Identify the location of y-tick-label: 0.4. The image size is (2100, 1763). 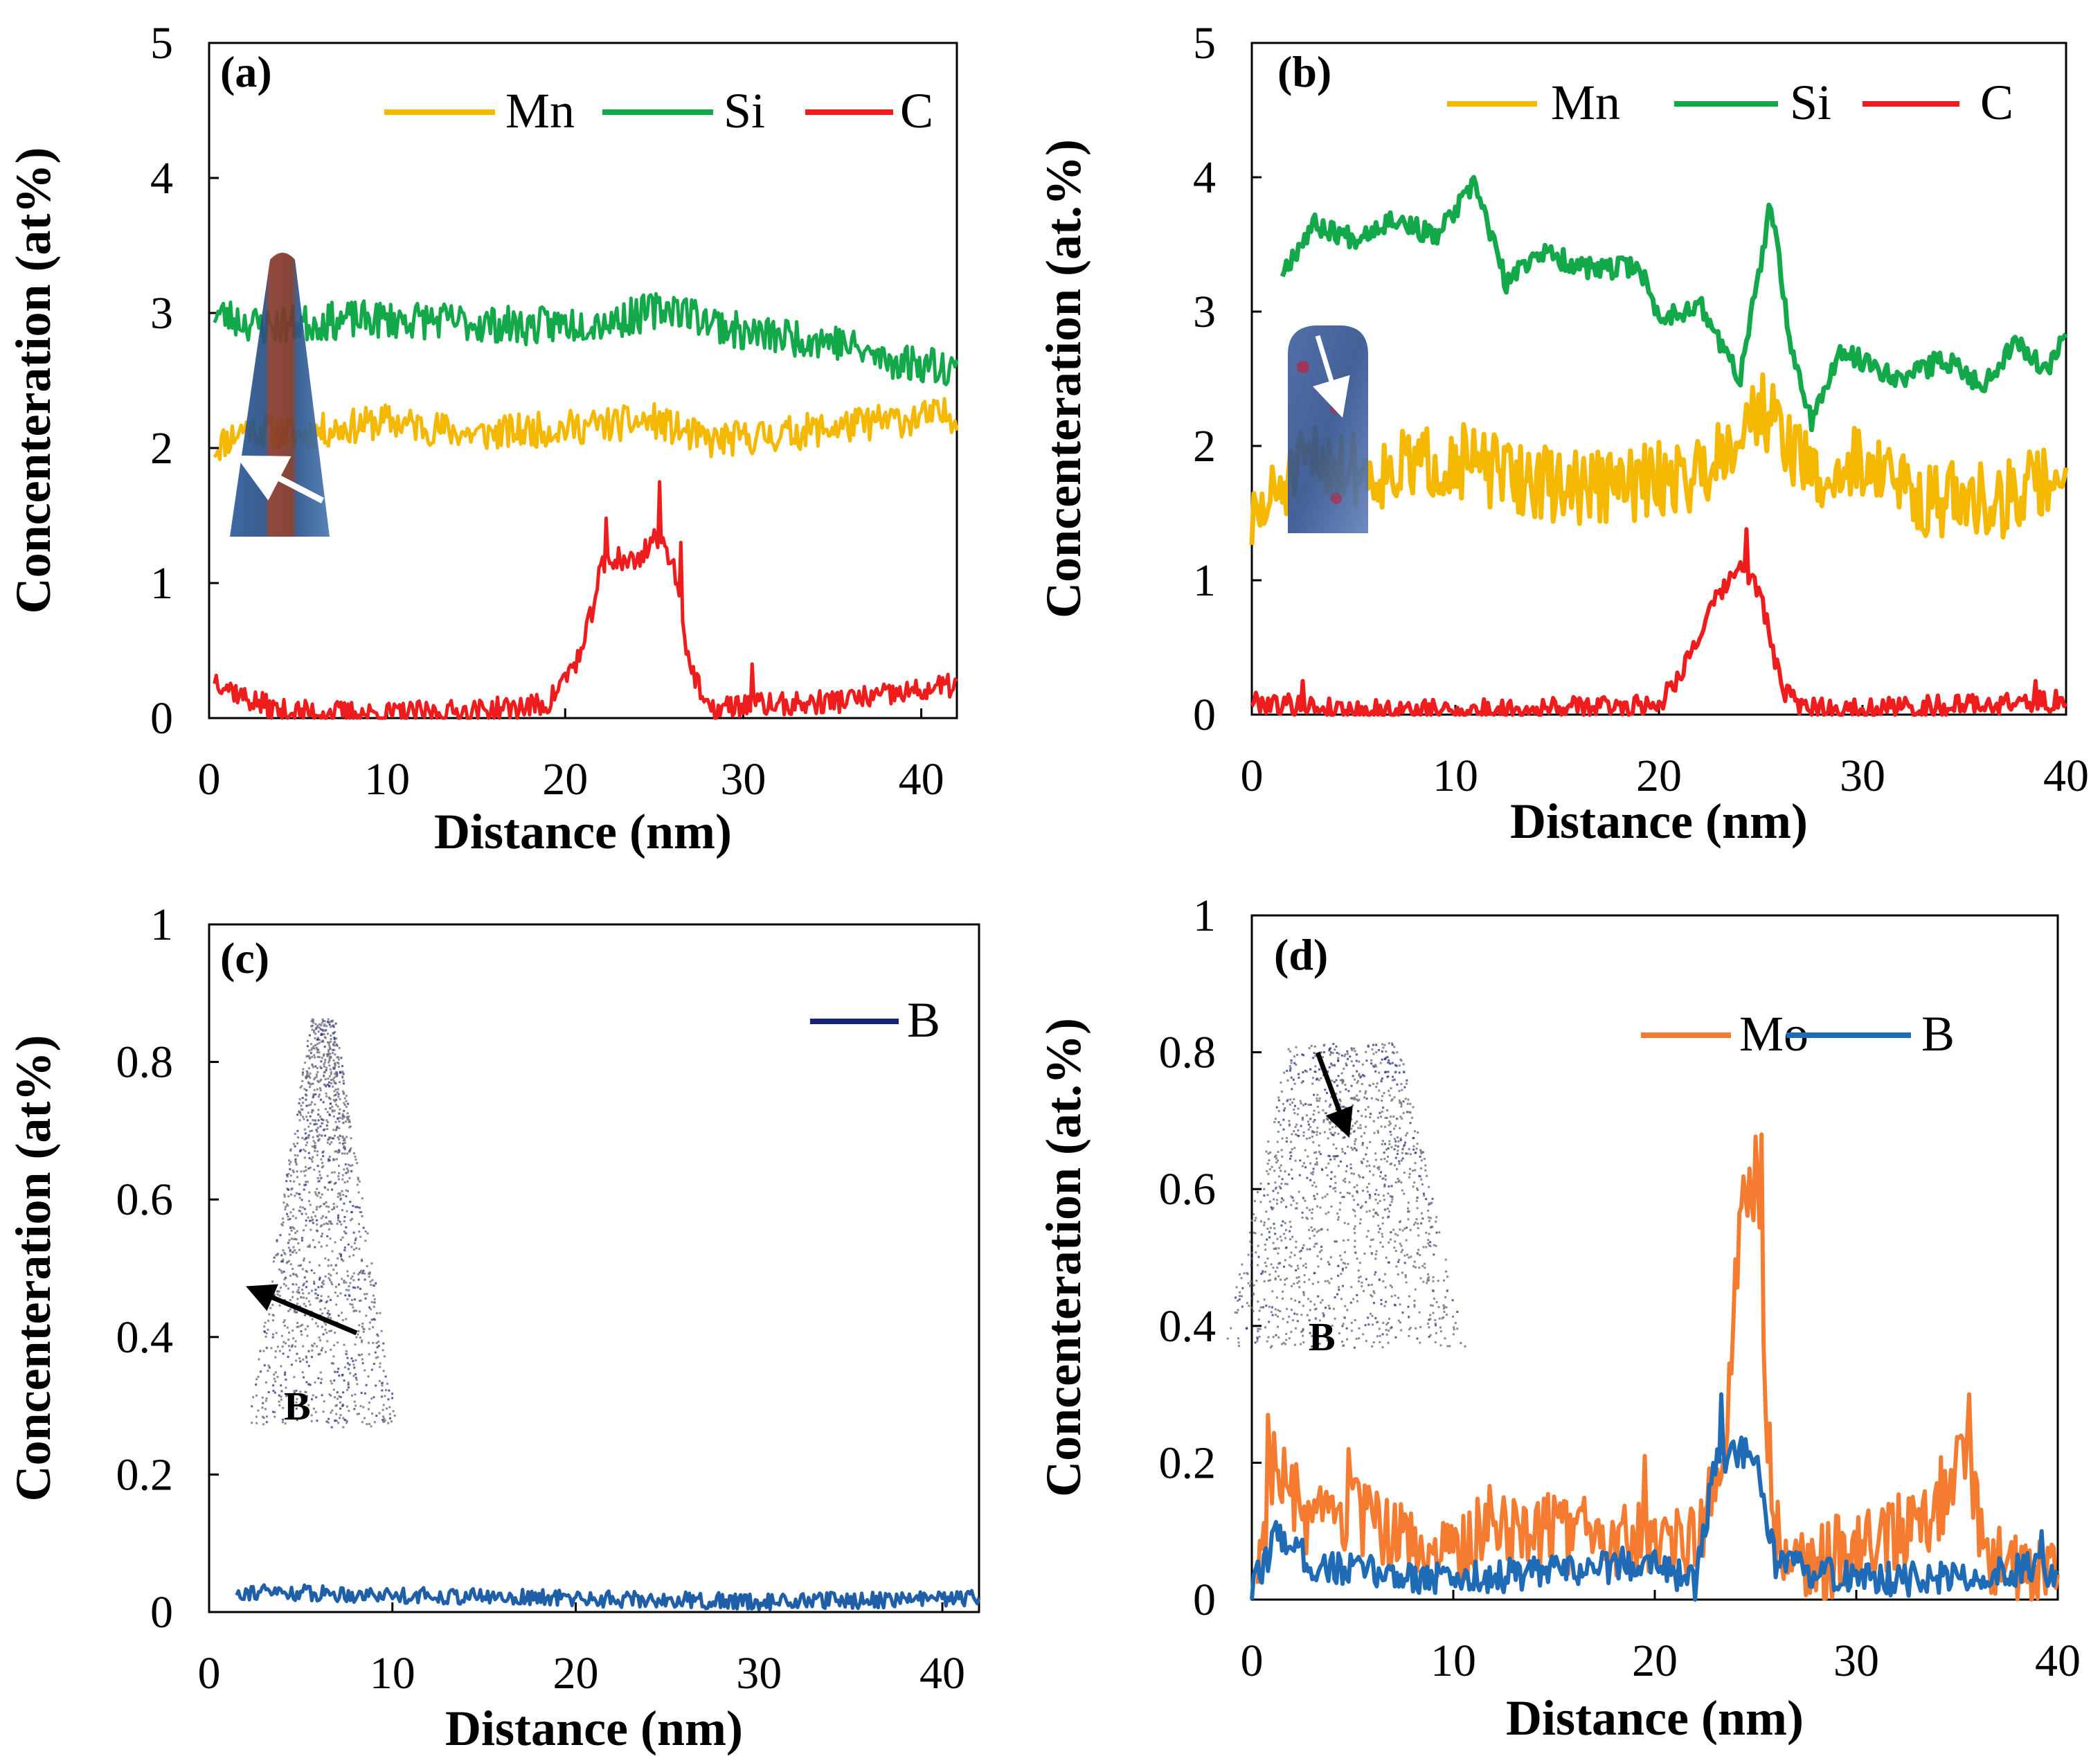
(1188, 1326).